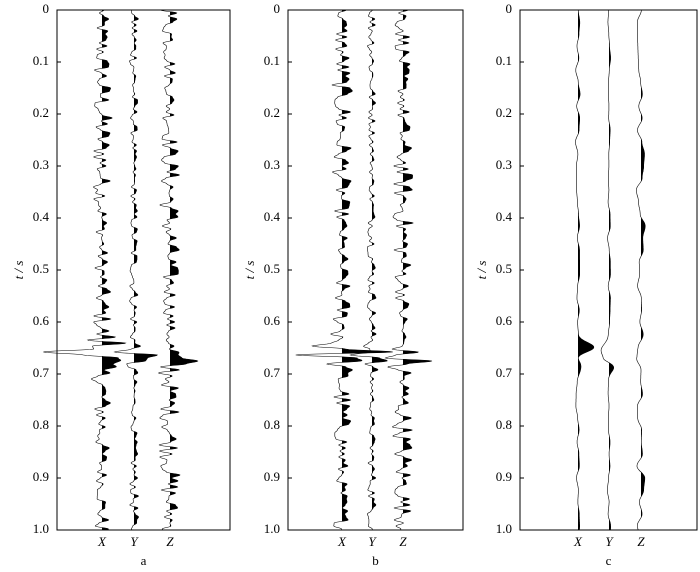 The image size is (700, 572). What do you see at coordinates (375, 560) in the screenshot?
I see `panel-label: b` at bounding box center [375, 560].